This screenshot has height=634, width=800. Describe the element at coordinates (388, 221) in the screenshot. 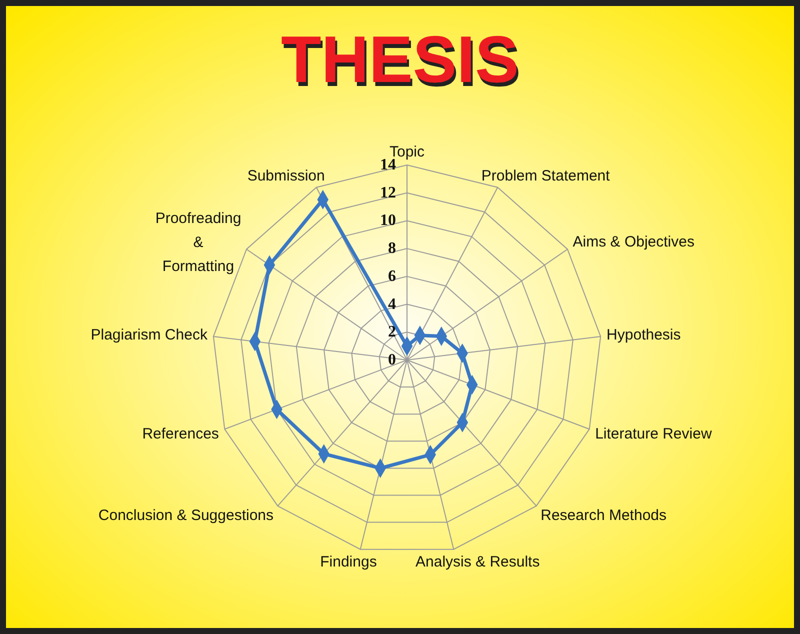

I see `y-tick-label: 10` at that location.